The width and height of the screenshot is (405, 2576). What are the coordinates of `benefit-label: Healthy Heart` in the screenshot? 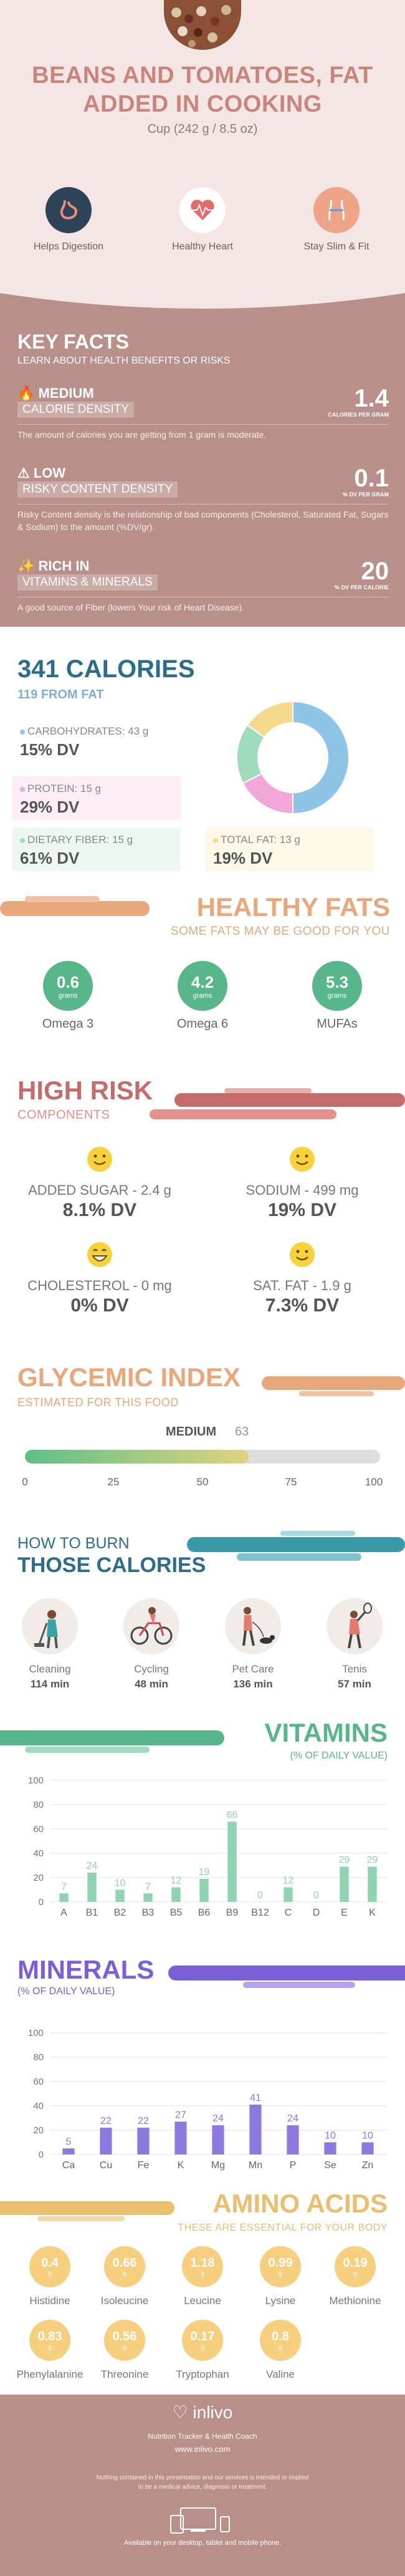 It's located at (202, 246).